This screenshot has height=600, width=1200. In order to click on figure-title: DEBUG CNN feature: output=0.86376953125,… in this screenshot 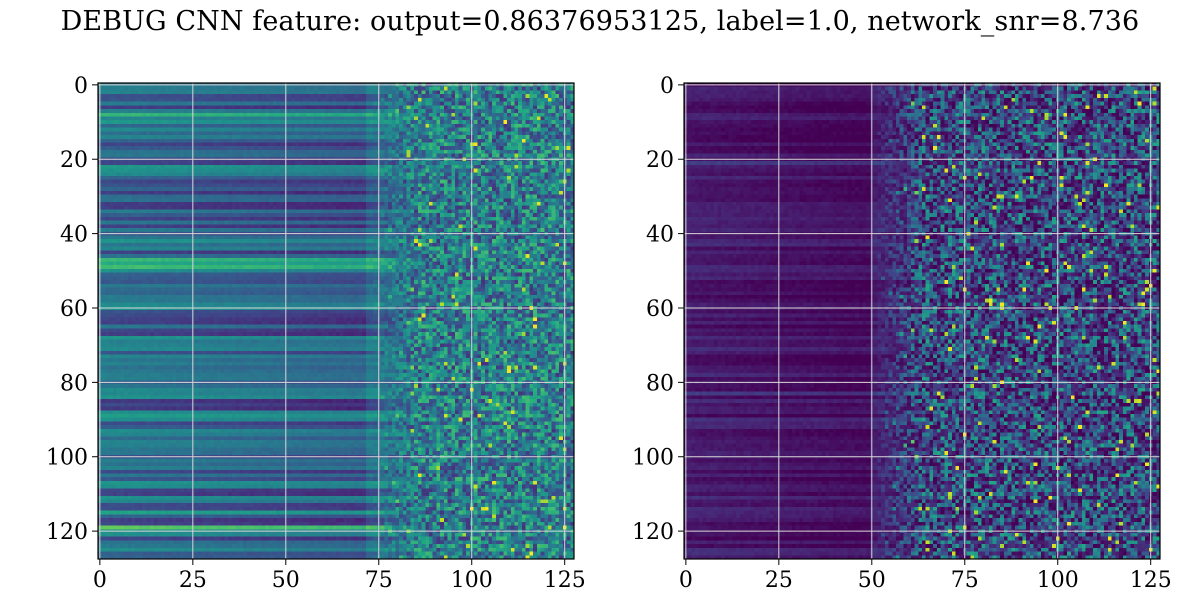, I will do `click(600, 21)`.